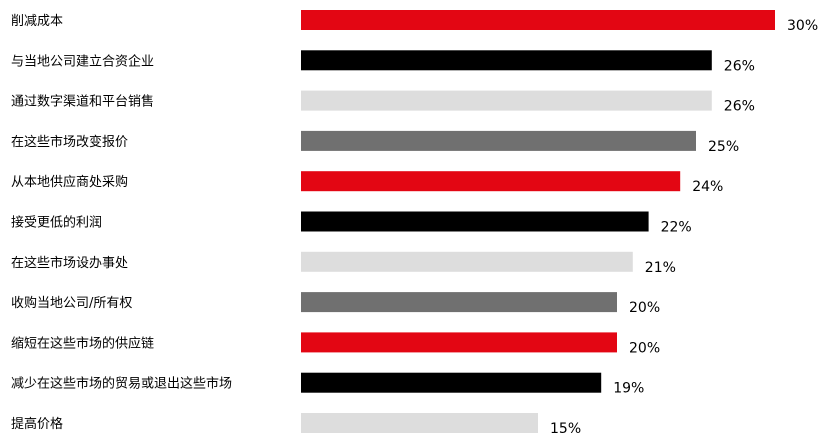 This screenshot has width=823, height=433. I want to click on value-label: 24%, so click(707, 187).